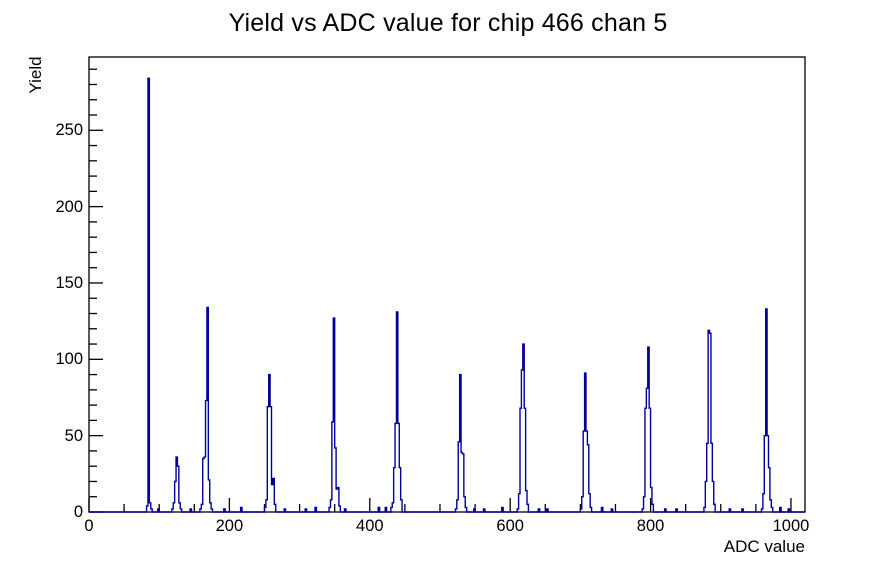 This screenshot has width=896, height=572. What do you see at coordinates (229, 526) in the screenshot?
I see `x-tick-label: 200` at bounding box center [229, 526].